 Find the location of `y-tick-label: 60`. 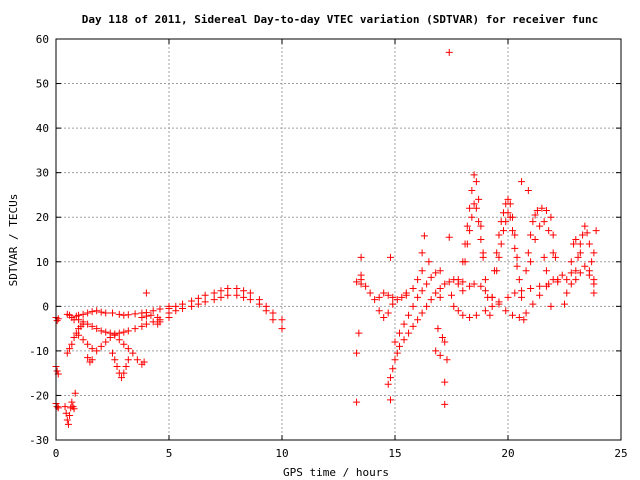

y-tick-label: 60 is located at coordinates (42, 39).